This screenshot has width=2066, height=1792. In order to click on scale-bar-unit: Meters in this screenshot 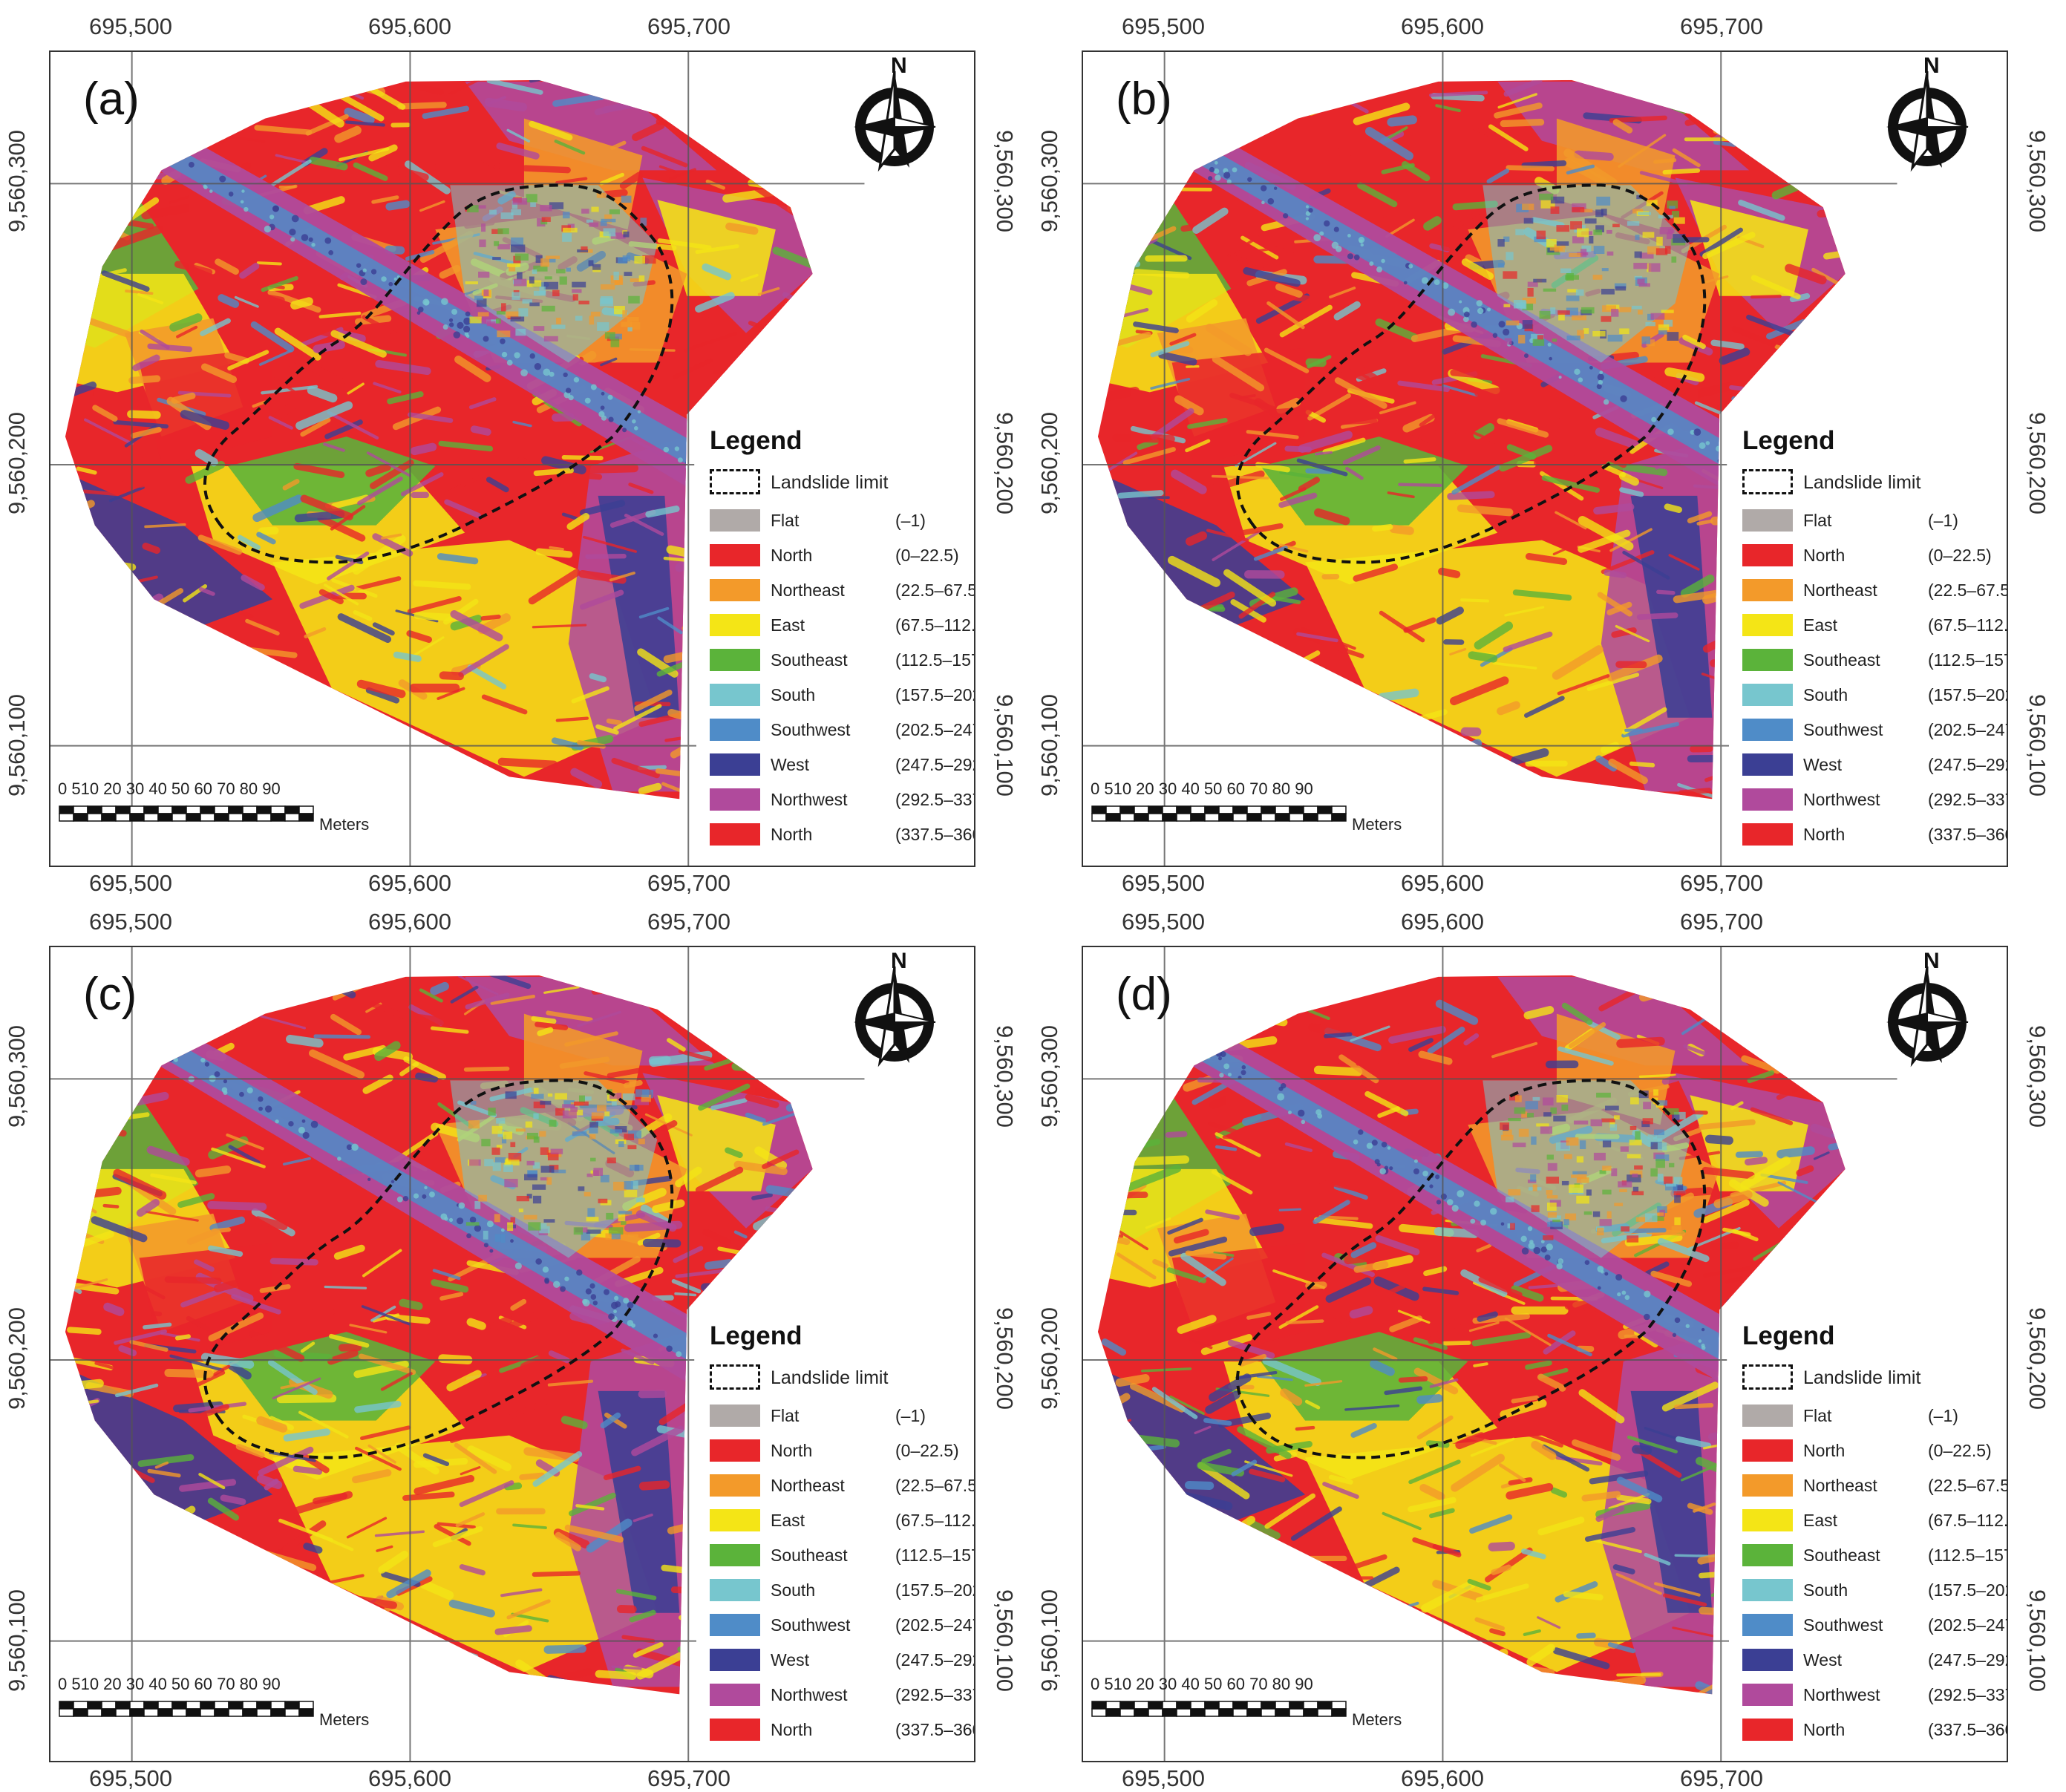, I will do `click(1377, 1720)`.